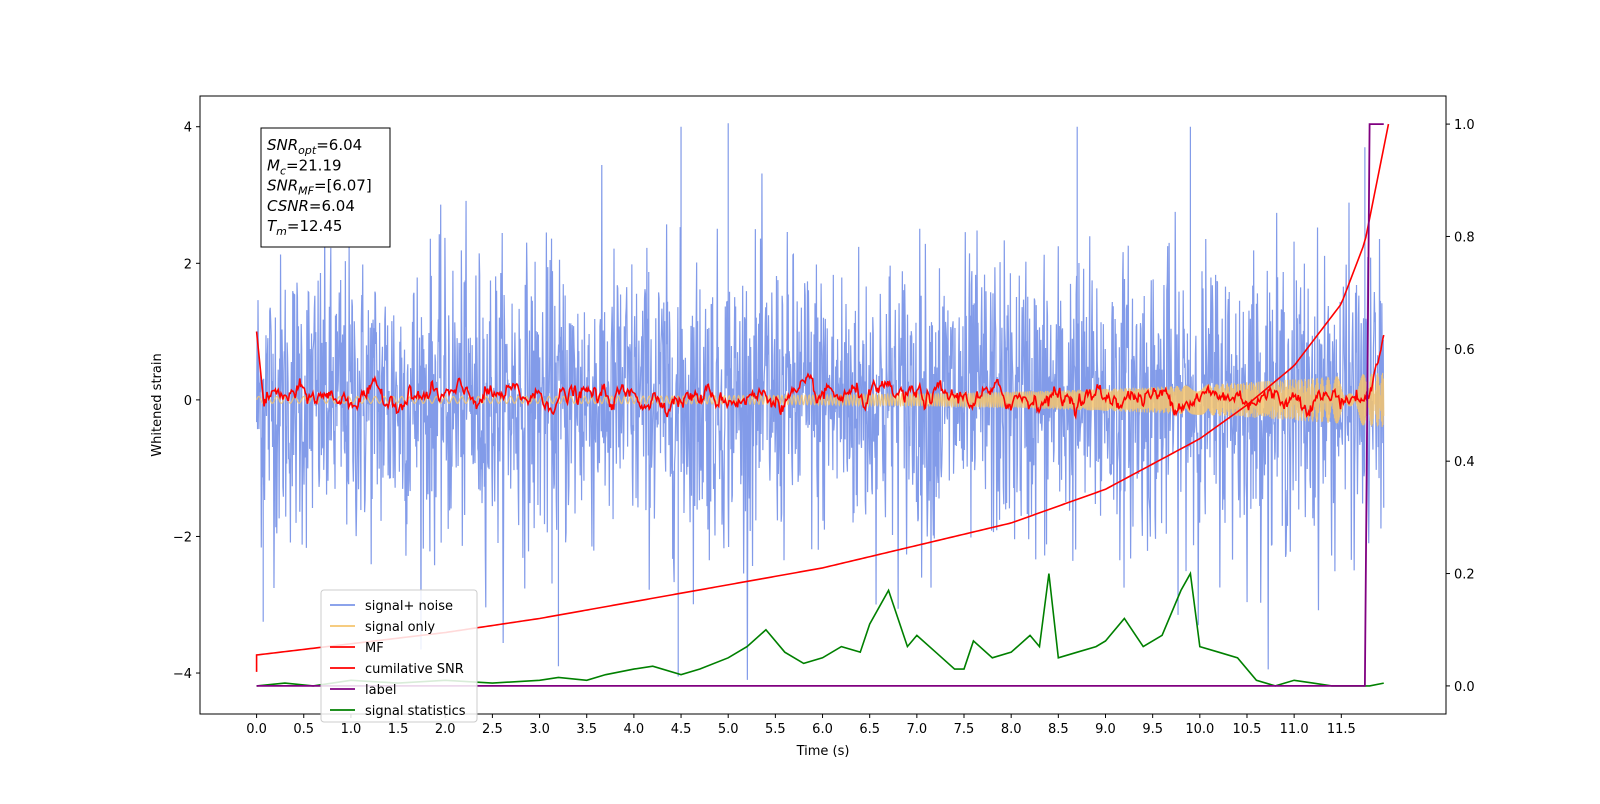  Describe the element at coordinates (256, 729) in the screenshot. I see `x-tick-label: 0.0` at that location.